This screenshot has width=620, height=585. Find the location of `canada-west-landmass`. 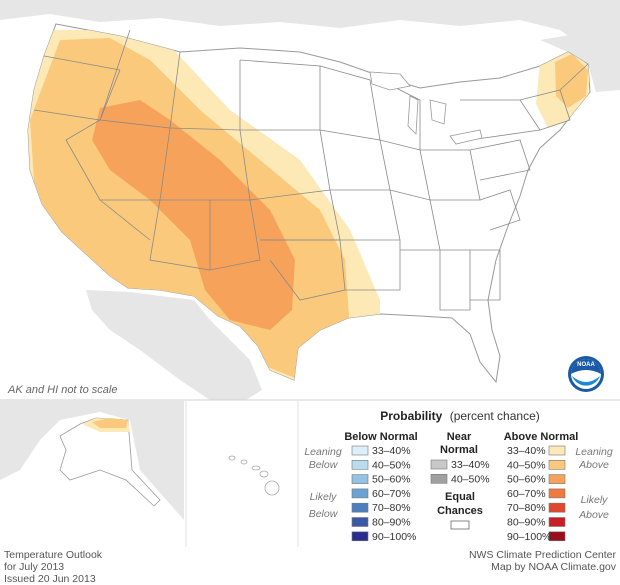

canada-west-landmass is located at coordinates (92, 460).